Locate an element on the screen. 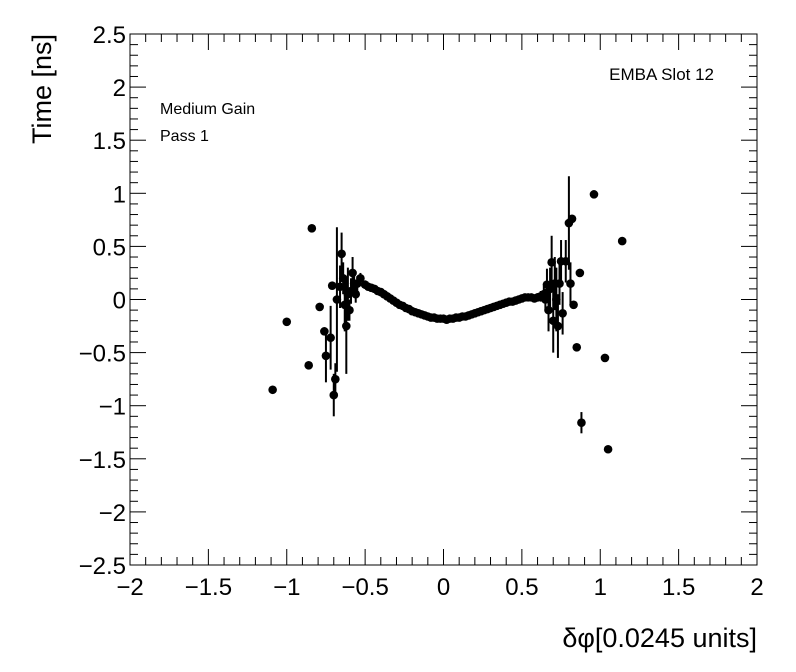 This screenshot has height=672, width=796. pass-annotation: Pass 1 is located at coordinates (184, 136).